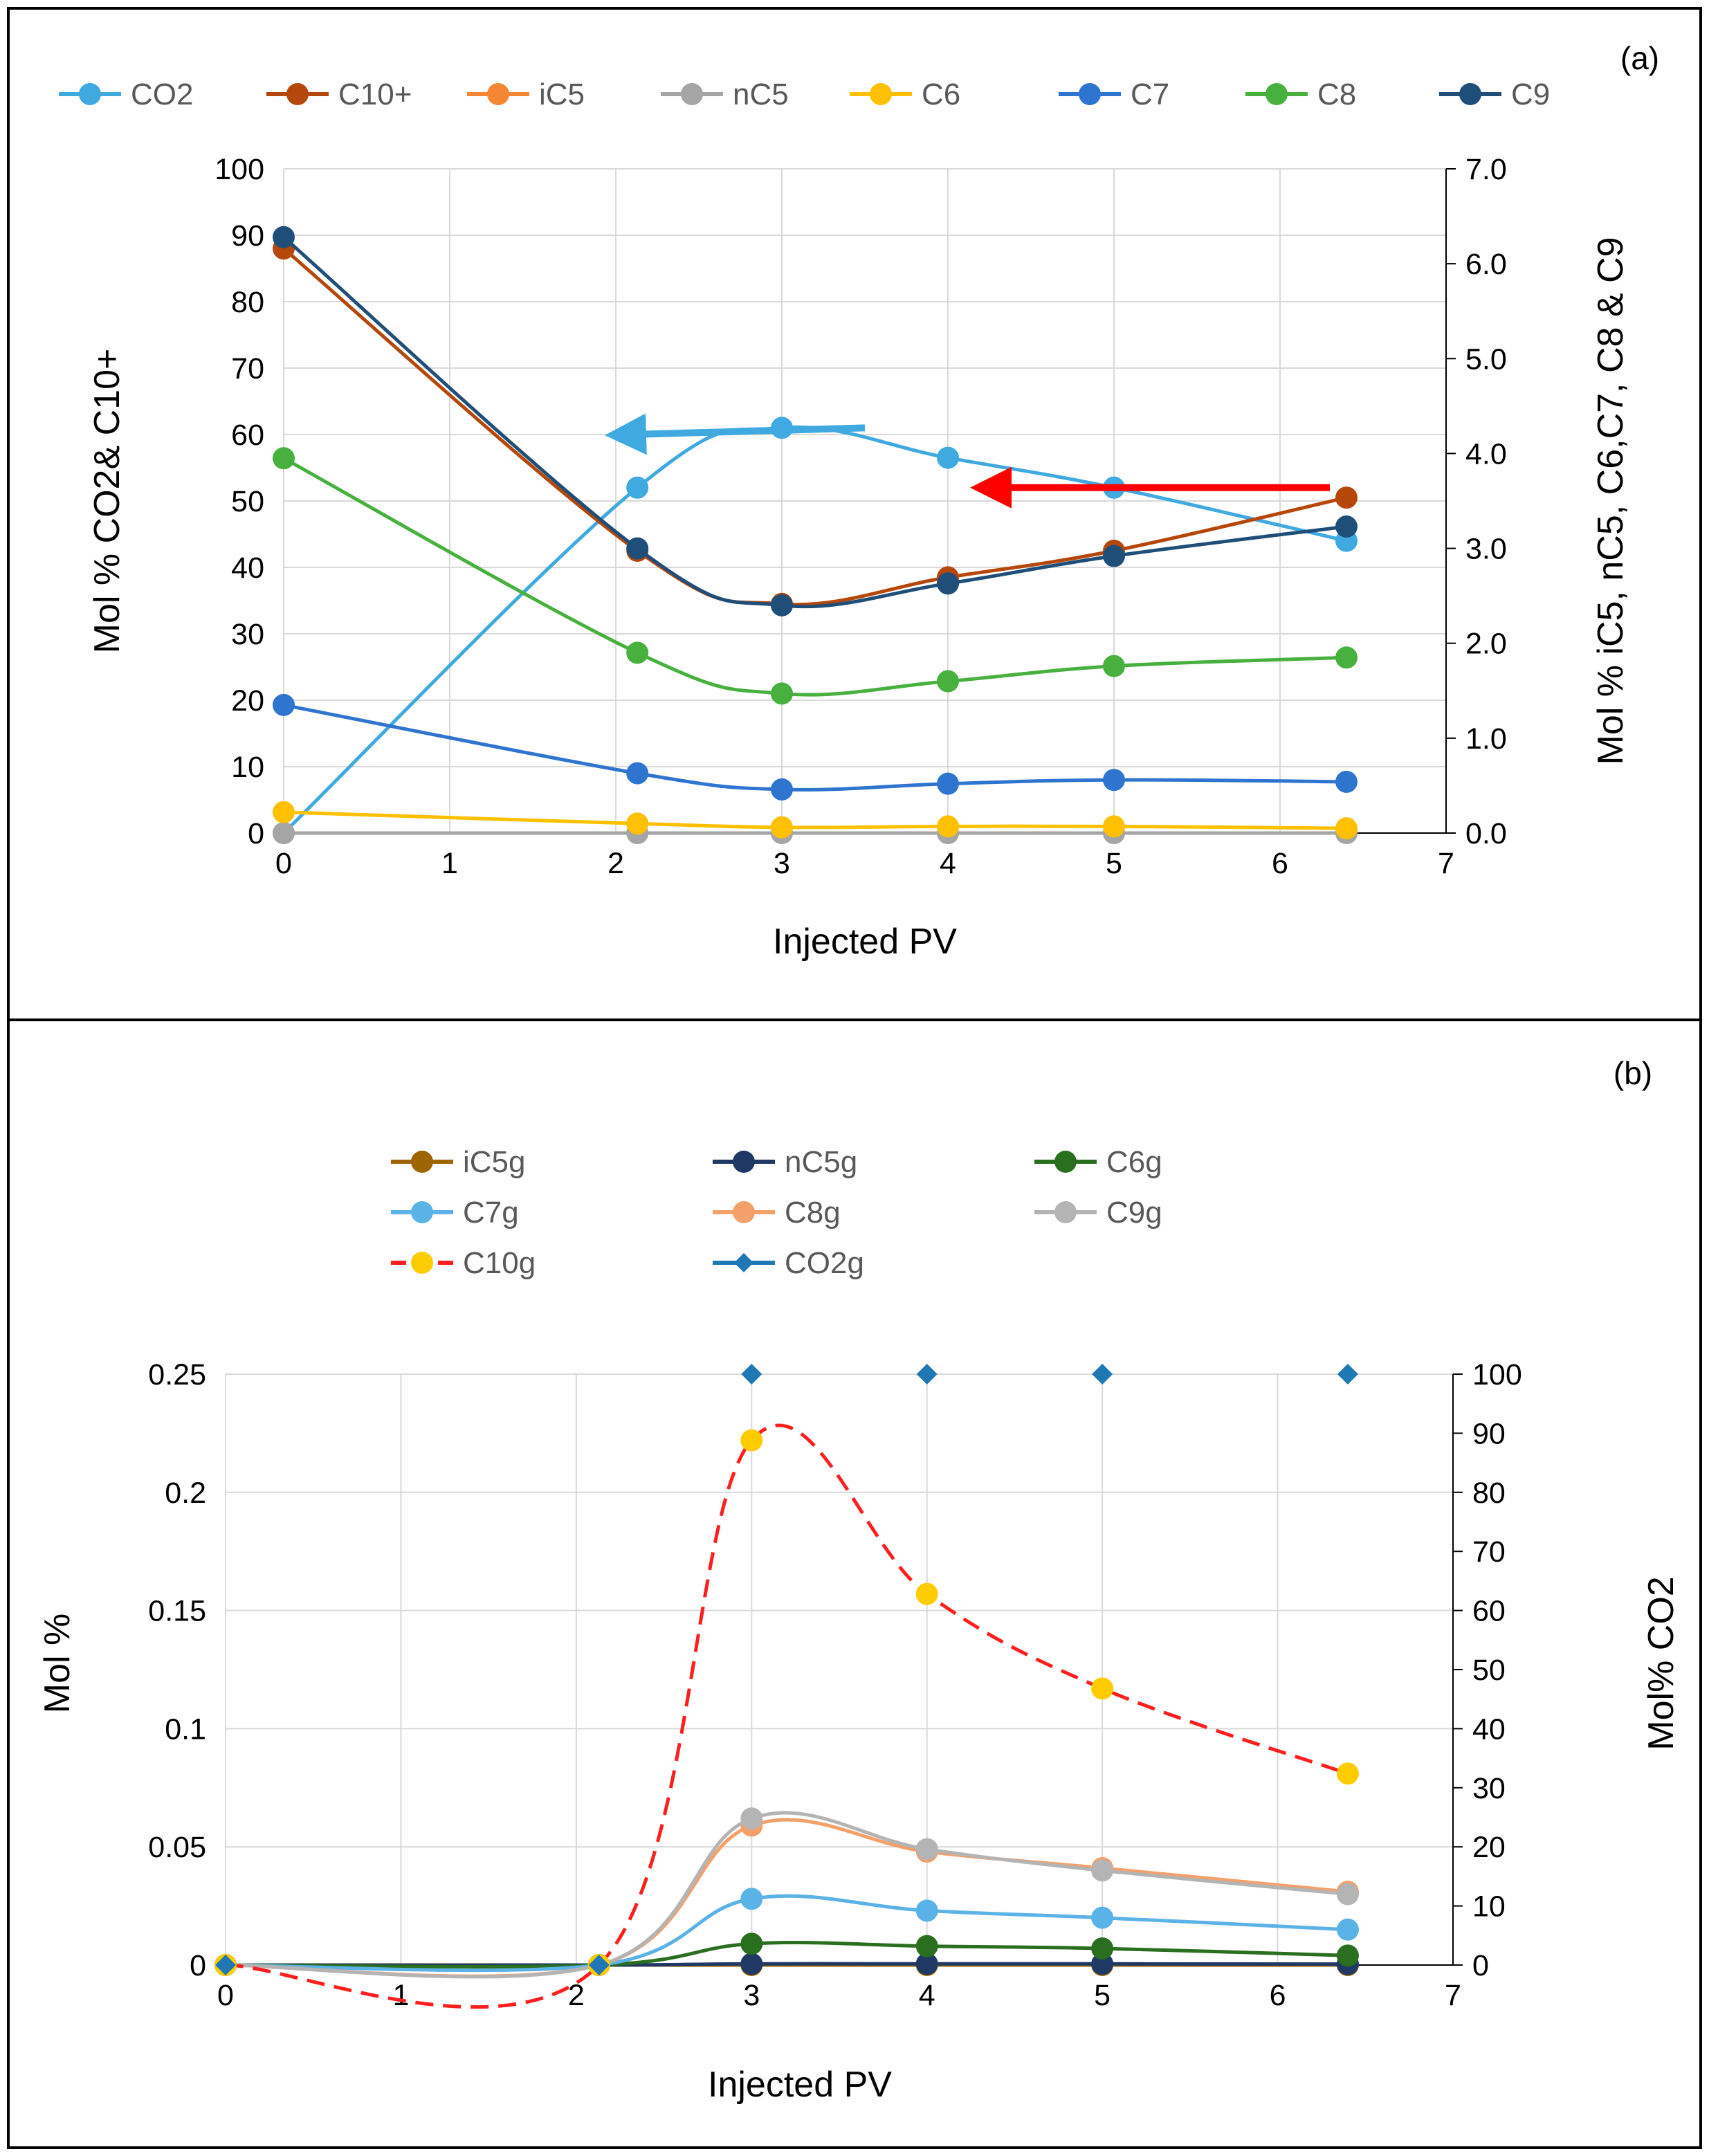 This screenshot has height=2156, width=1709. Describe the element at coordinates (800, 2085) in the screenshot. I see `panel-b-x-axis-title: Injected PV` at that location.